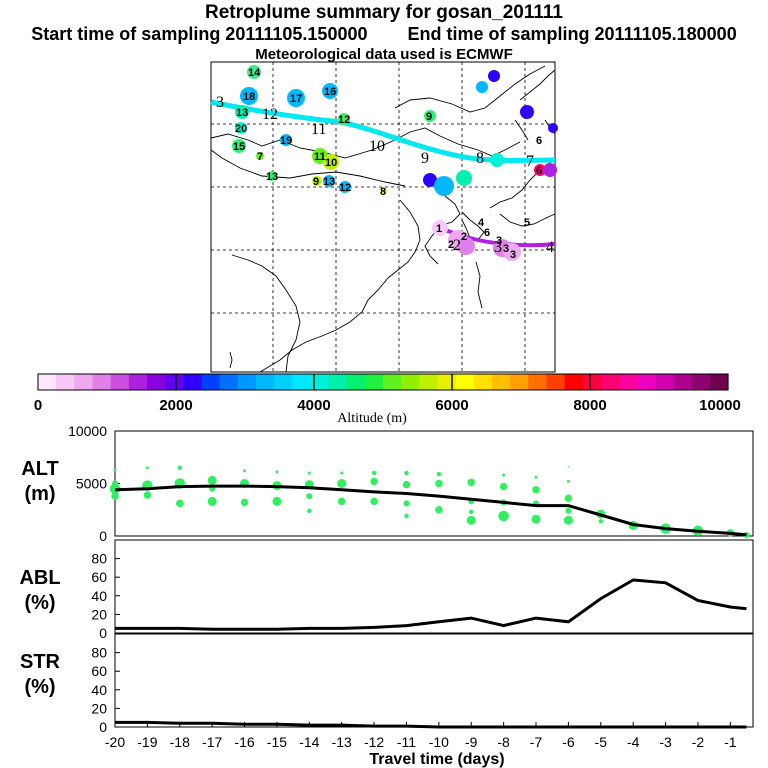 The height and width of the screenshot is (768, 768). What do you see at coordinates (512, 252) in the screenshot?
I see `cluster-3b` at bounding box center [512, 252].